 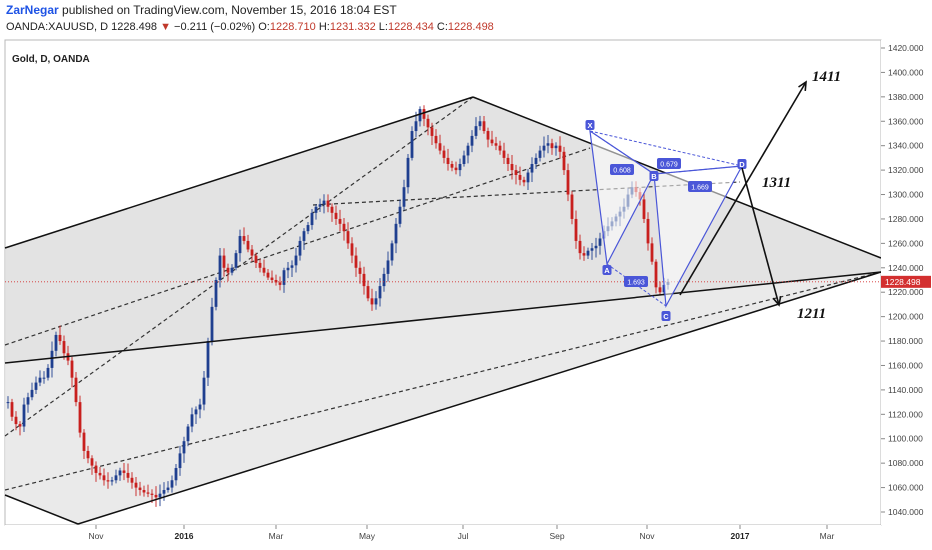 I want to click on high-label: H:, so click(x=324, y=27).